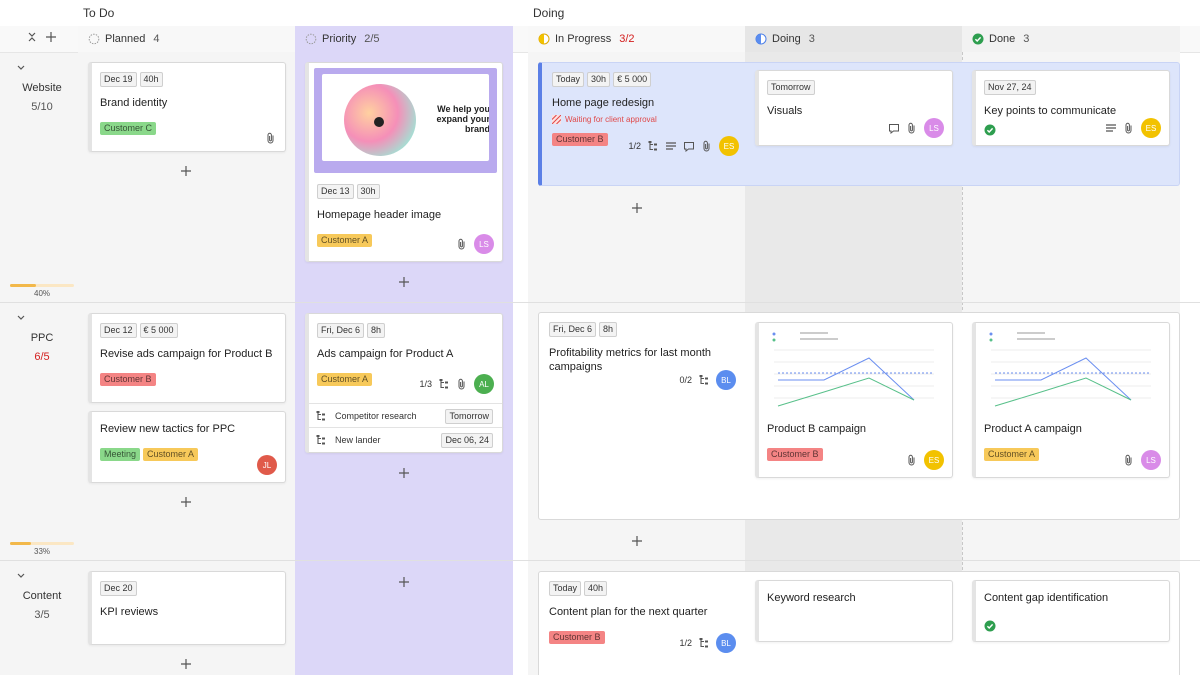 Image resolution: width=1200 pixels, height=675 pixels. I want to click on tag-row: Tomorrow, so click(855, 86).